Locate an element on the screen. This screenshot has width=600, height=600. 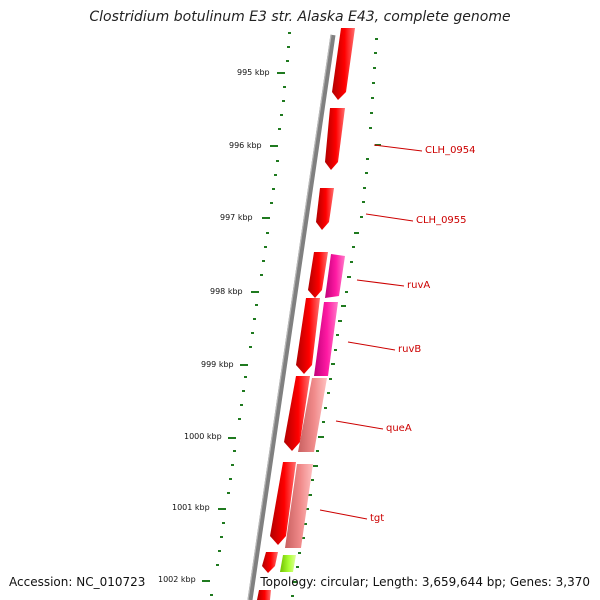
tick-label: 997 kbp is located at coordinates (236, 217).